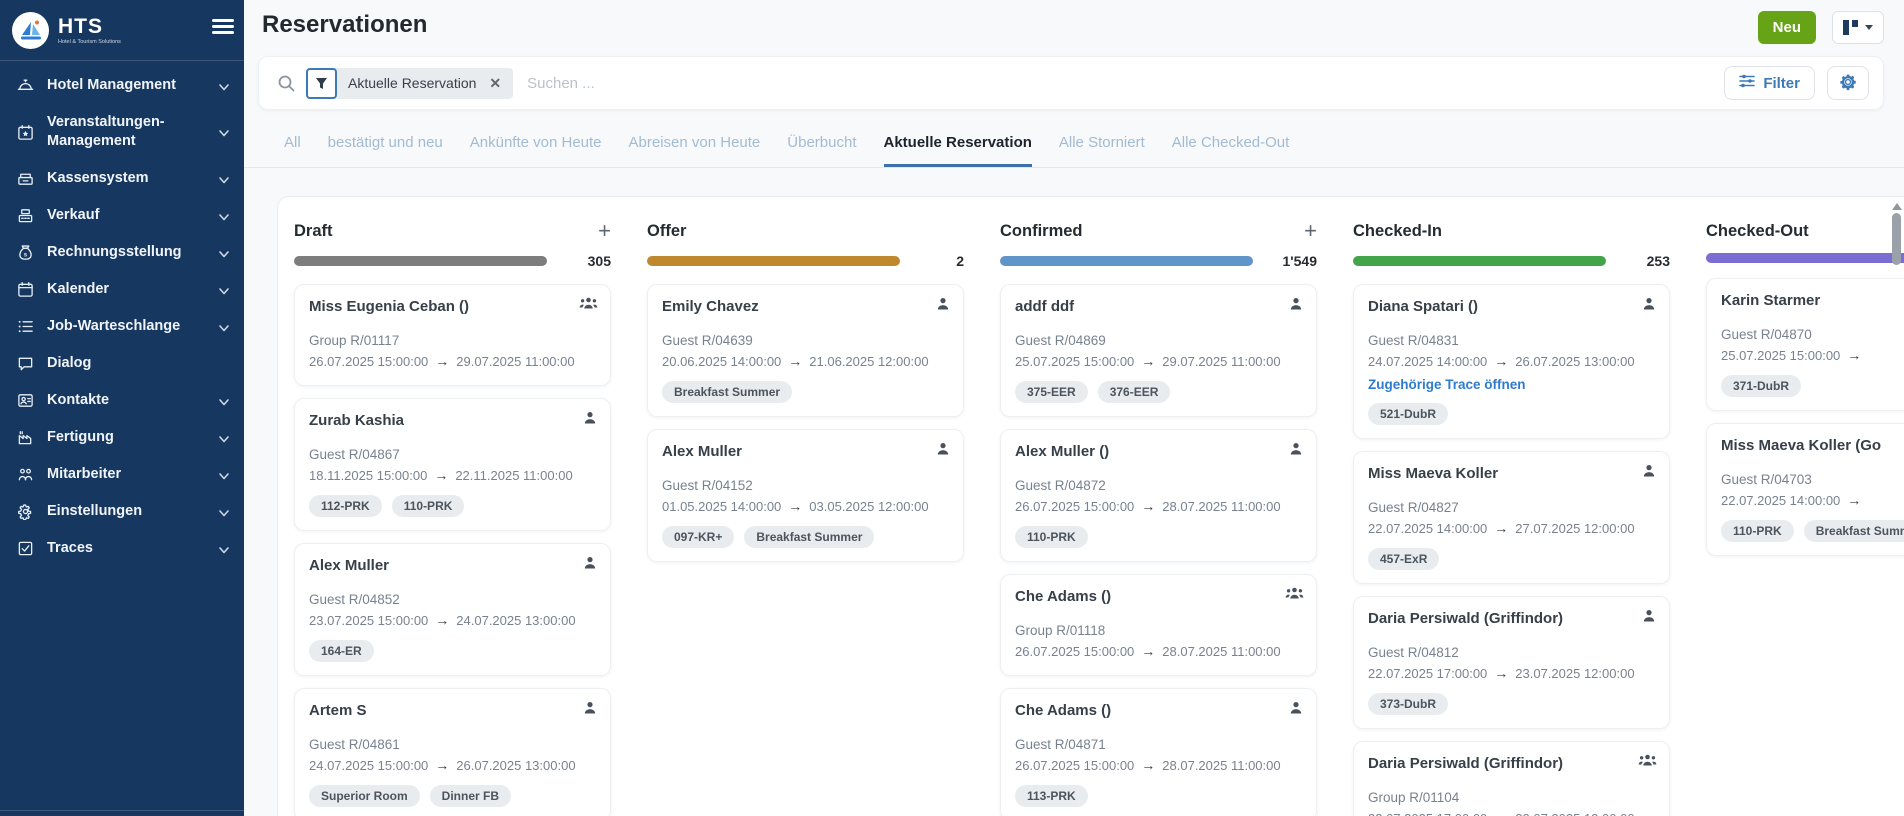  Describe the element at coordinates (98, 178) in the screenshot. I see `sidebar-item-label: Kassensystem` at that location.